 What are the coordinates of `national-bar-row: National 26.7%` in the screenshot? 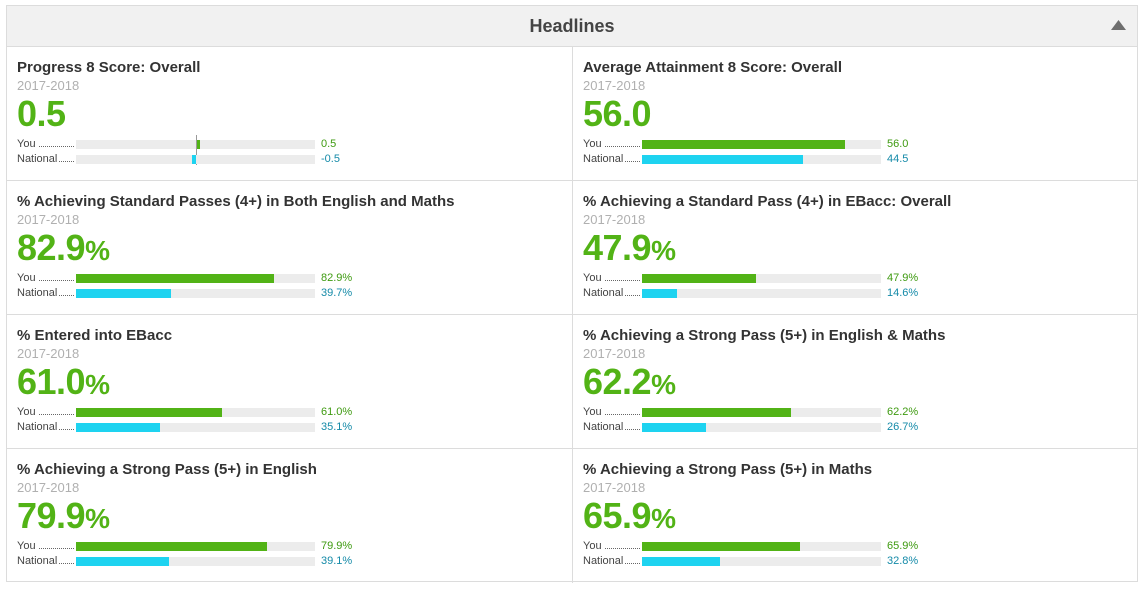 It's located at (855, 428).